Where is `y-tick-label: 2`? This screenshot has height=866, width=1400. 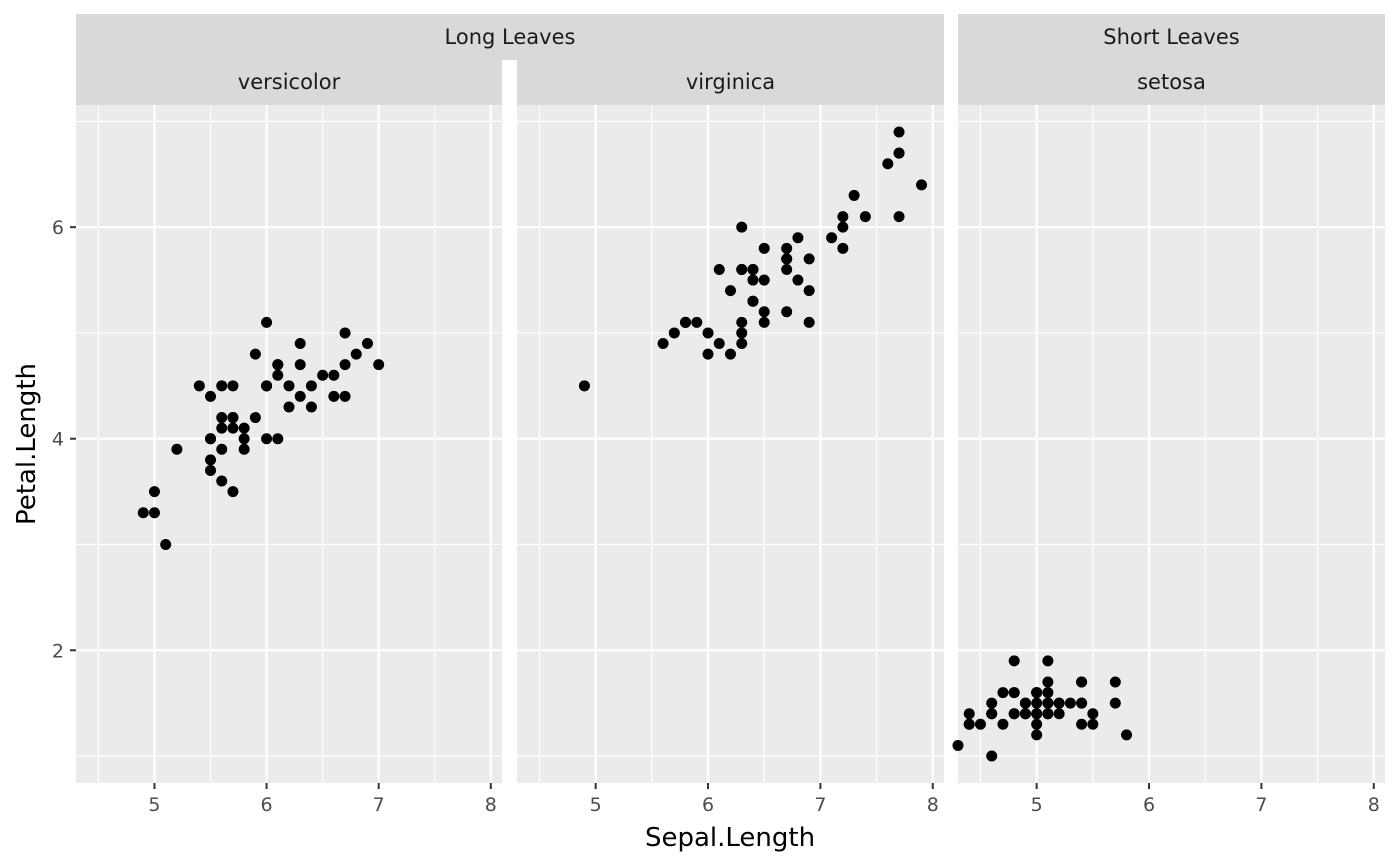 y-tick-label: 2 is located at coordinates (58, 651).